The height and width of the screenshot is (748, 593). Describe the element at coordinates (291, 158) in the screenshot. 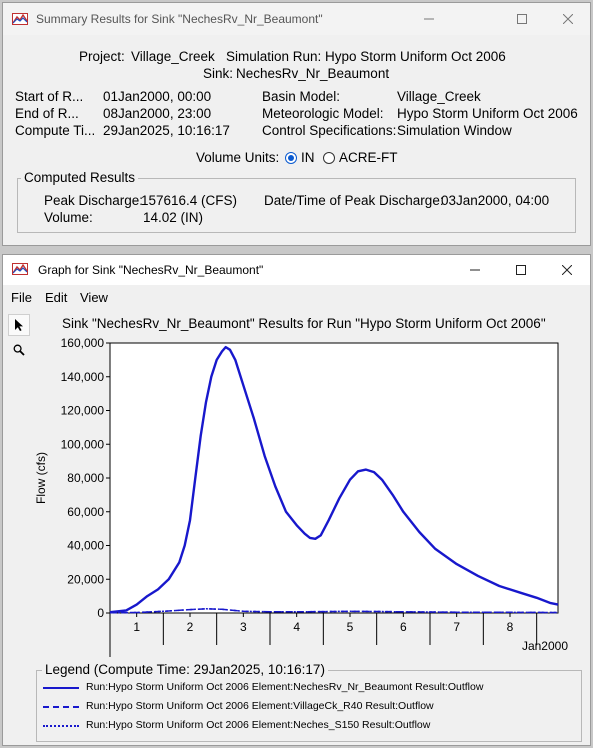

I see `volume-units-in-radio` at that location.